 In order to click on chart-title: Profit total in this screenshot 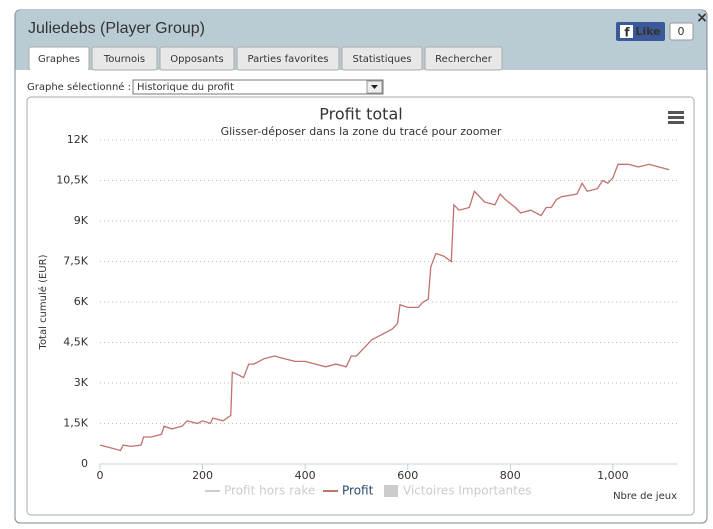, I will do `click(360, 114)`.